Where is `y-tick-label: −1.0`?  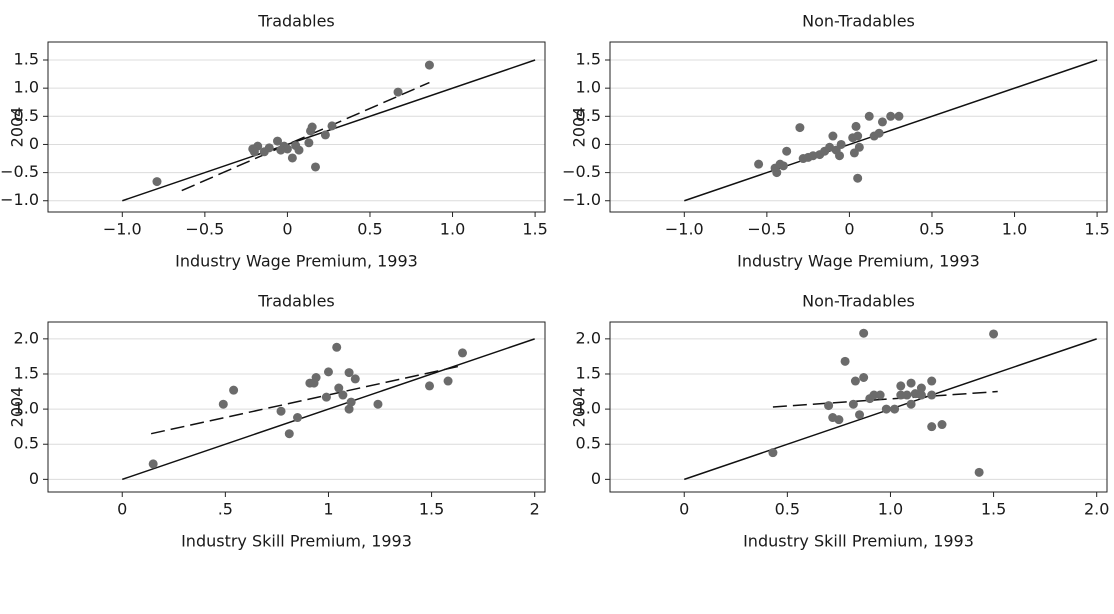
y-tick-label: −1.0 is located at coordinates (581, 199).